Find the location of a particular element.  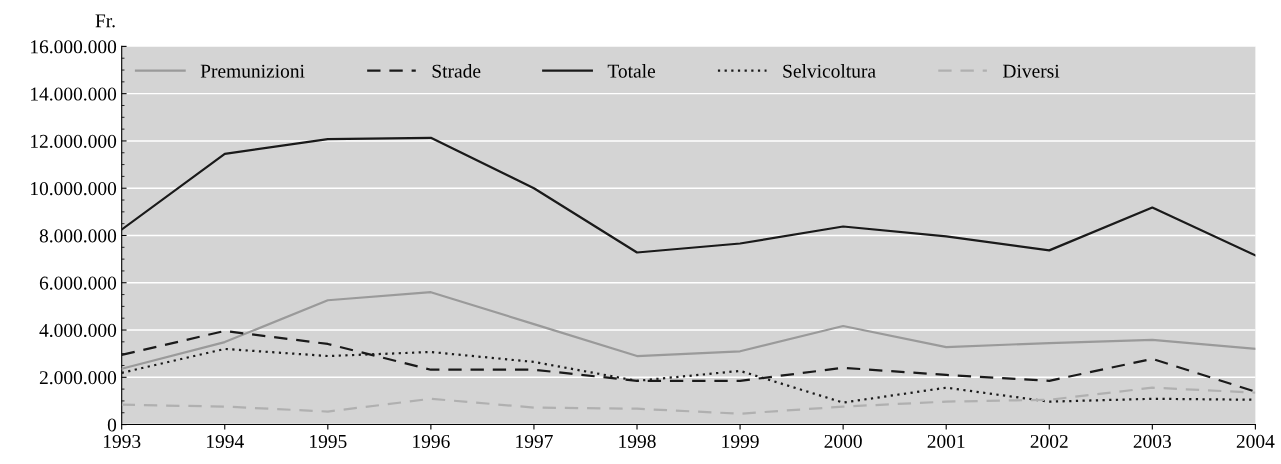

y-tick-label: 2.000.000 is located at coordinates (78, 378).